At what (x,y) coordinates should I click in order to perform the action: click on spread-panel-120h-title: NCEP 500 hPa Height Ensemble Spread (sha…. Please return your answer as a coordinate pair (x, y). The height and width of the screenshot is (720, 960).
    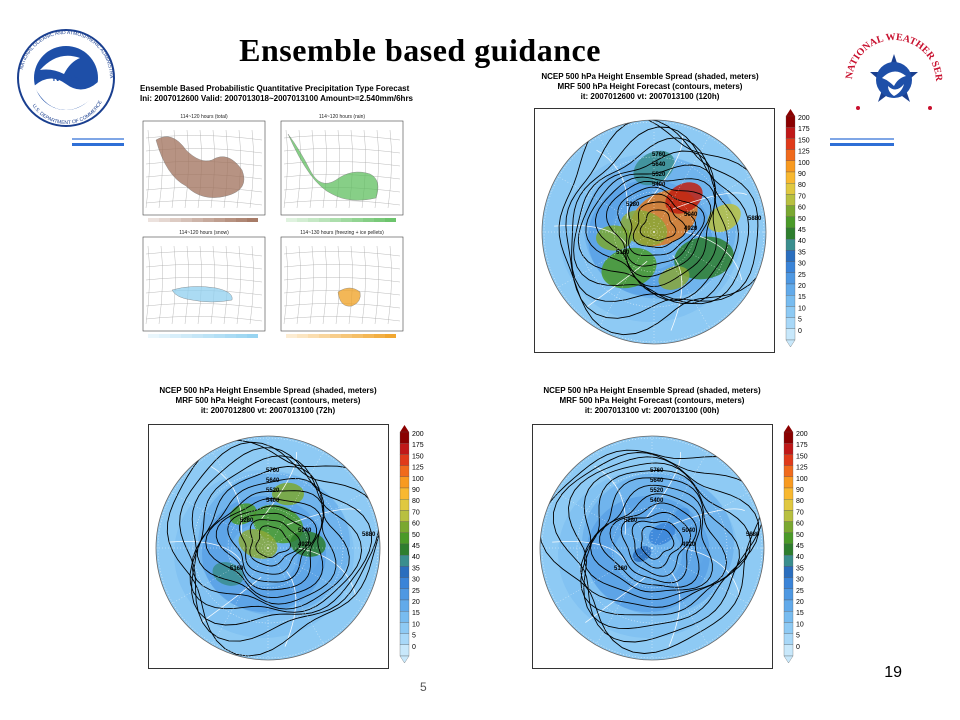
    Looking at the image, I should click on (650, 87).